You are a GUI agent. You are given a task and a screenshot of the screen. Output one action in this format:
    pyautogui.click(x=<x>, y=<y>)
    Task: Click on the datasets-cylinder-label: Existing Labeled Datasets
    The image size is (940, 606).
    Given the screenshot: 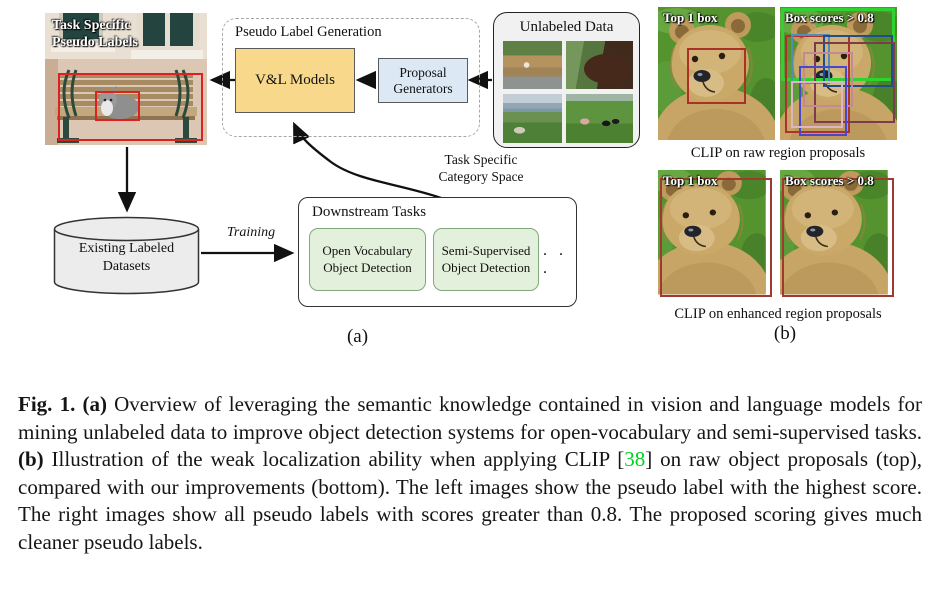 What is the action you would take?
    pyautogui.click(x=126, y=257)
    